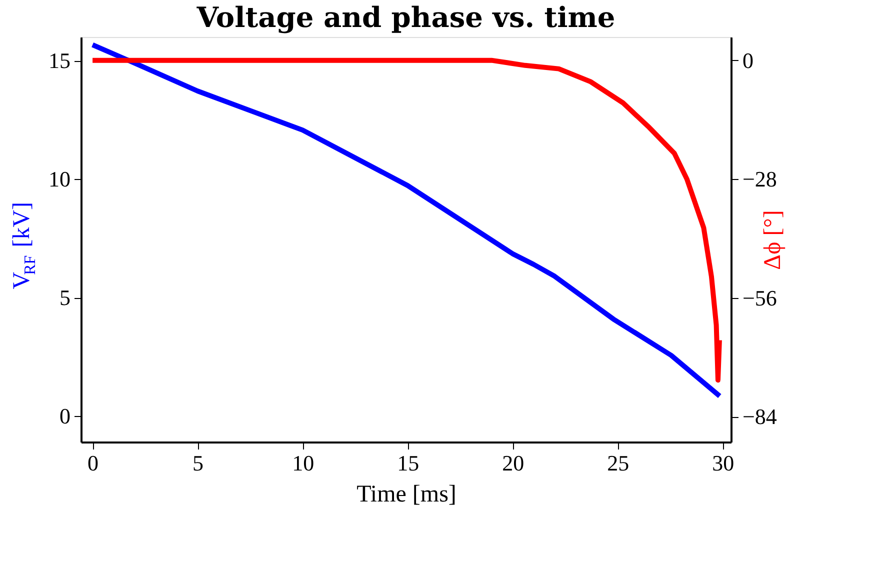 The height and width of the screenshot is (569, 891). Describe the element at coordinates (773, 240) in the screenshot. I see `y2-axis-title: Δϕ [°]` at that location.